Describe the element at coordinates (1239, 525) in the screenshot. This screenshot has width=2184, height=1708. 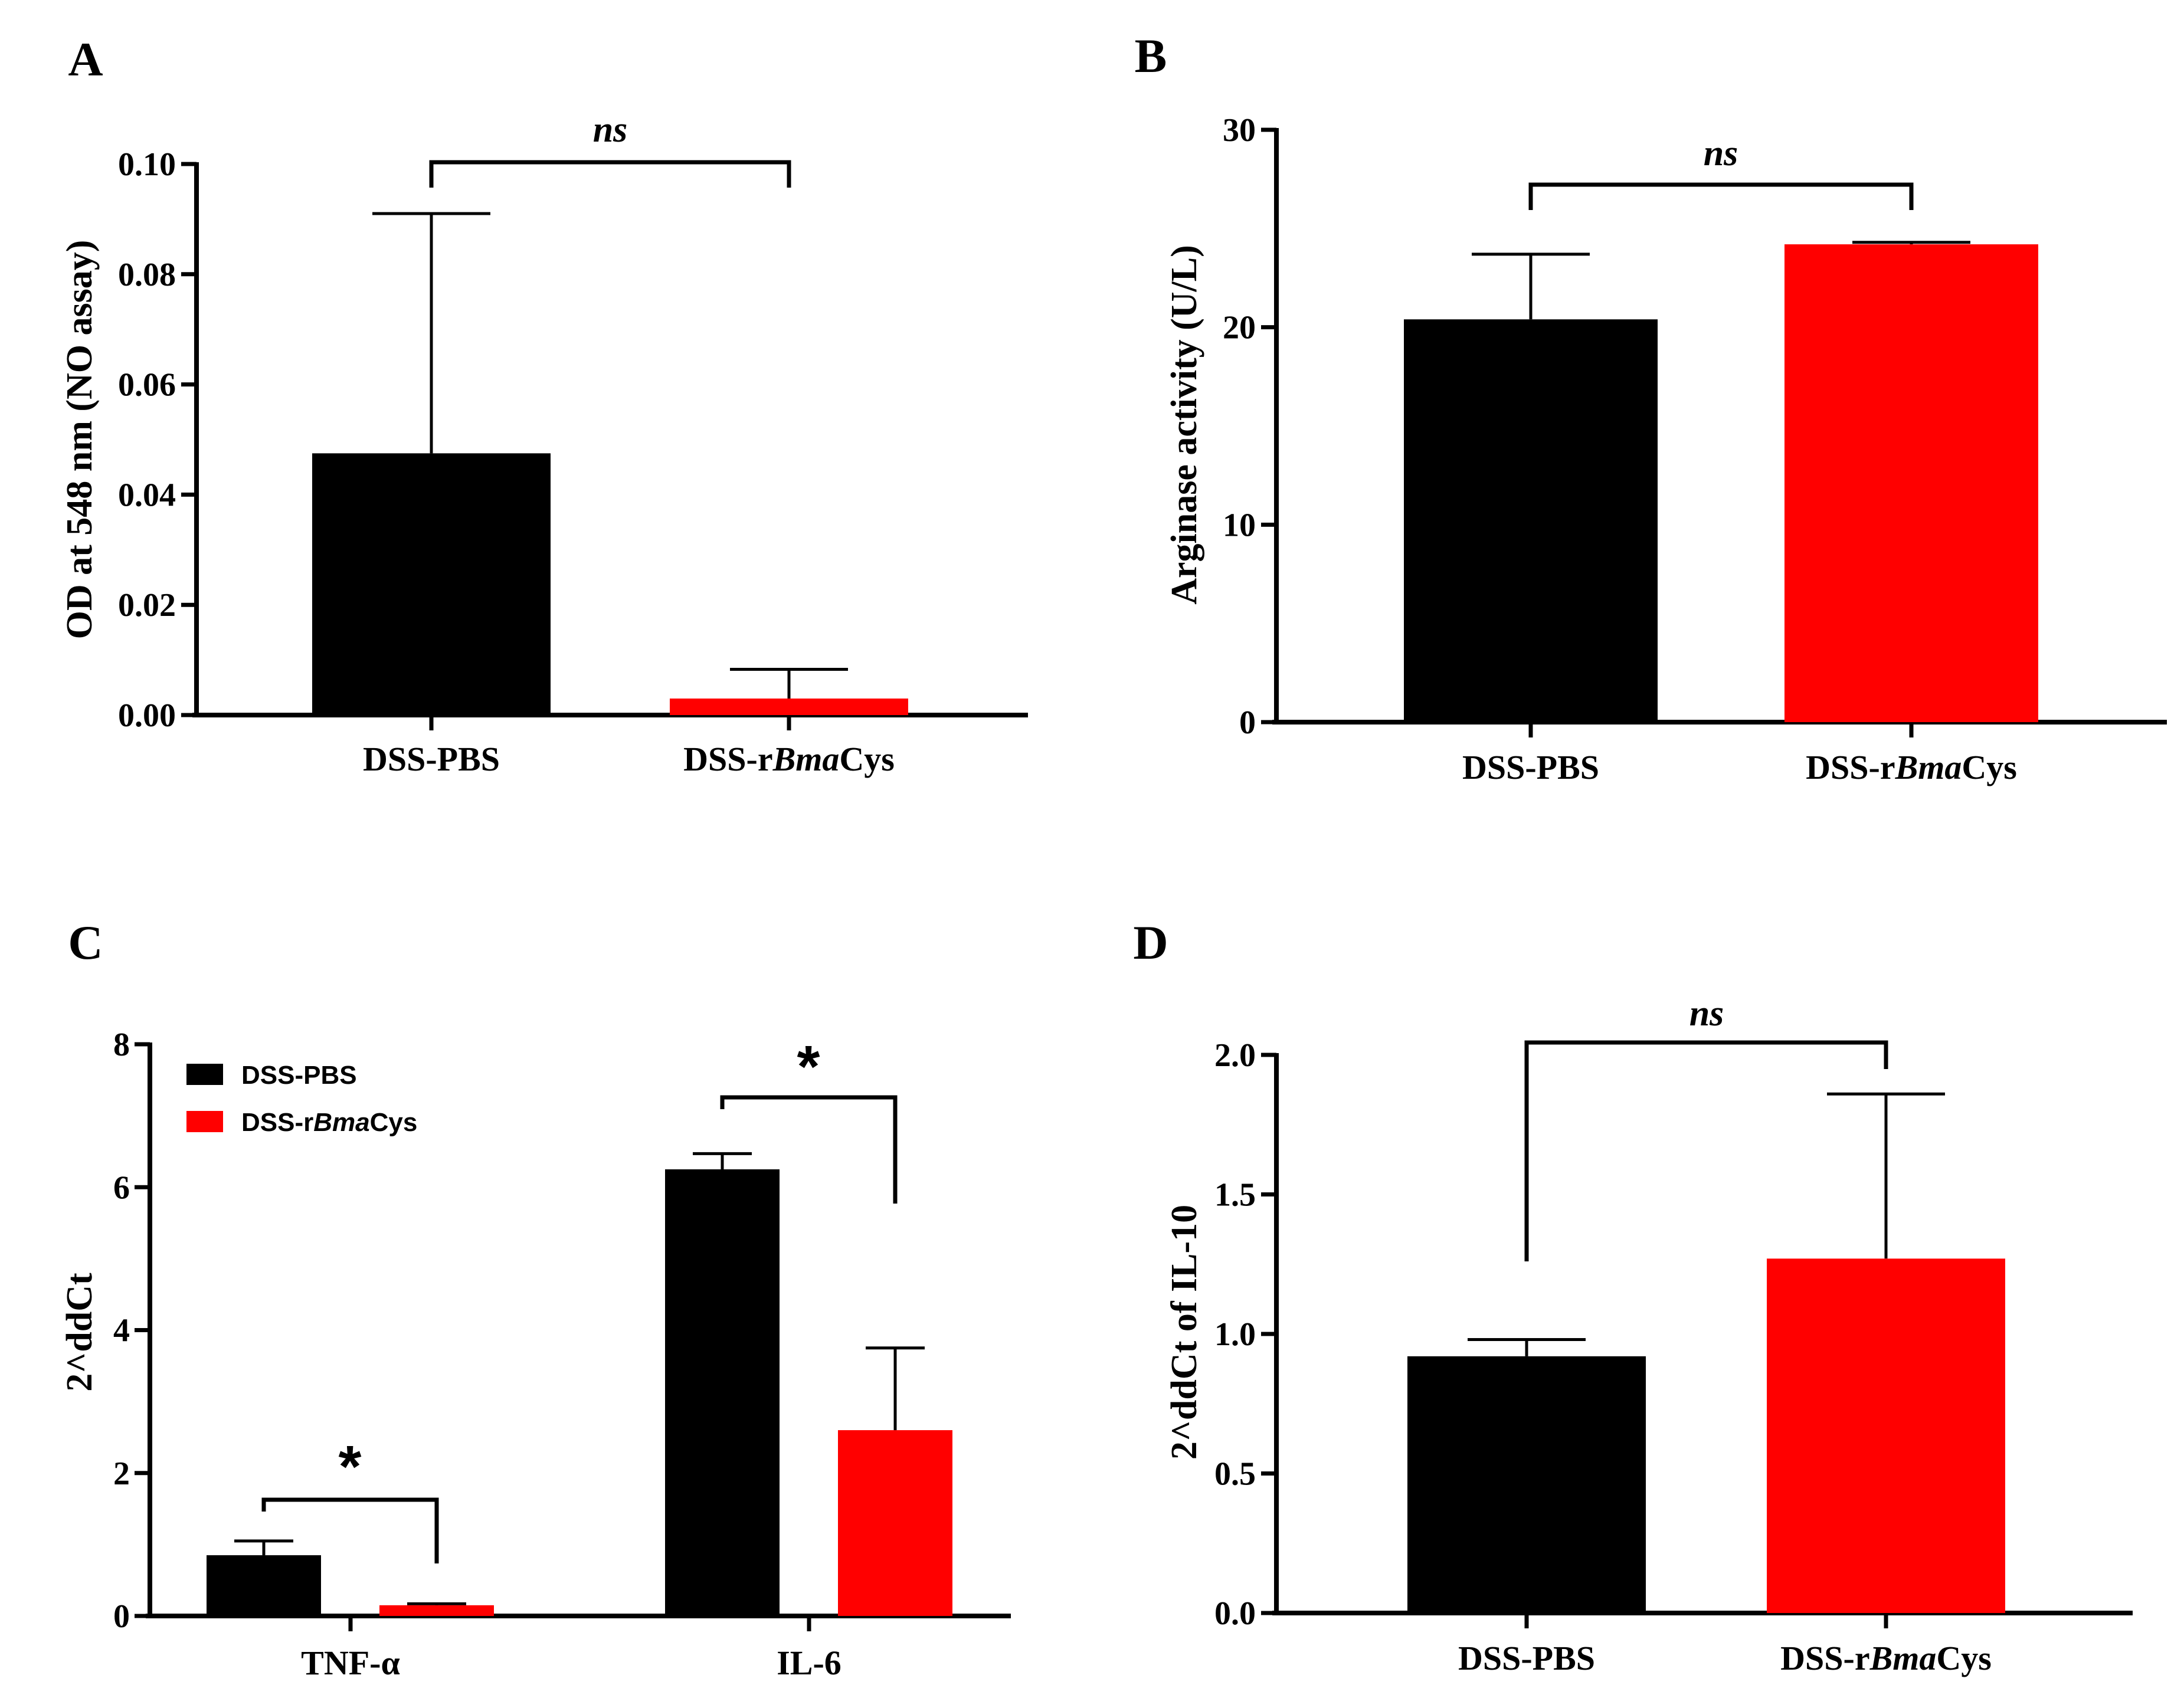
I see `y-tick-label: 10` at that location.